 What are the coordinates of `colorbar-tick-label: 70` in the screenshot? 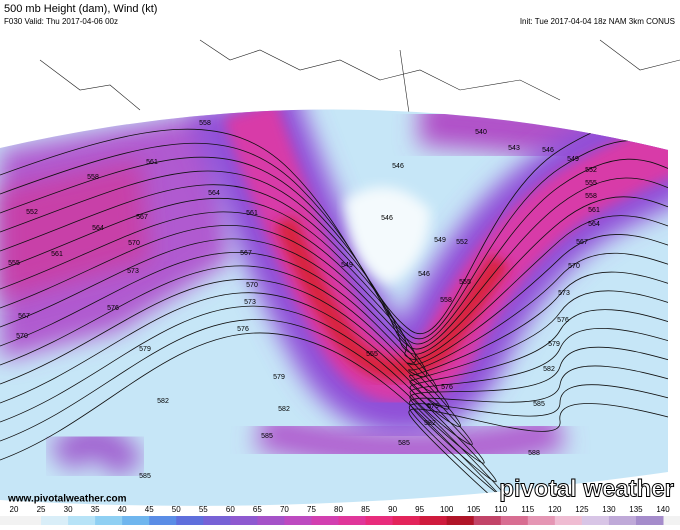 It's located at (284, 509).